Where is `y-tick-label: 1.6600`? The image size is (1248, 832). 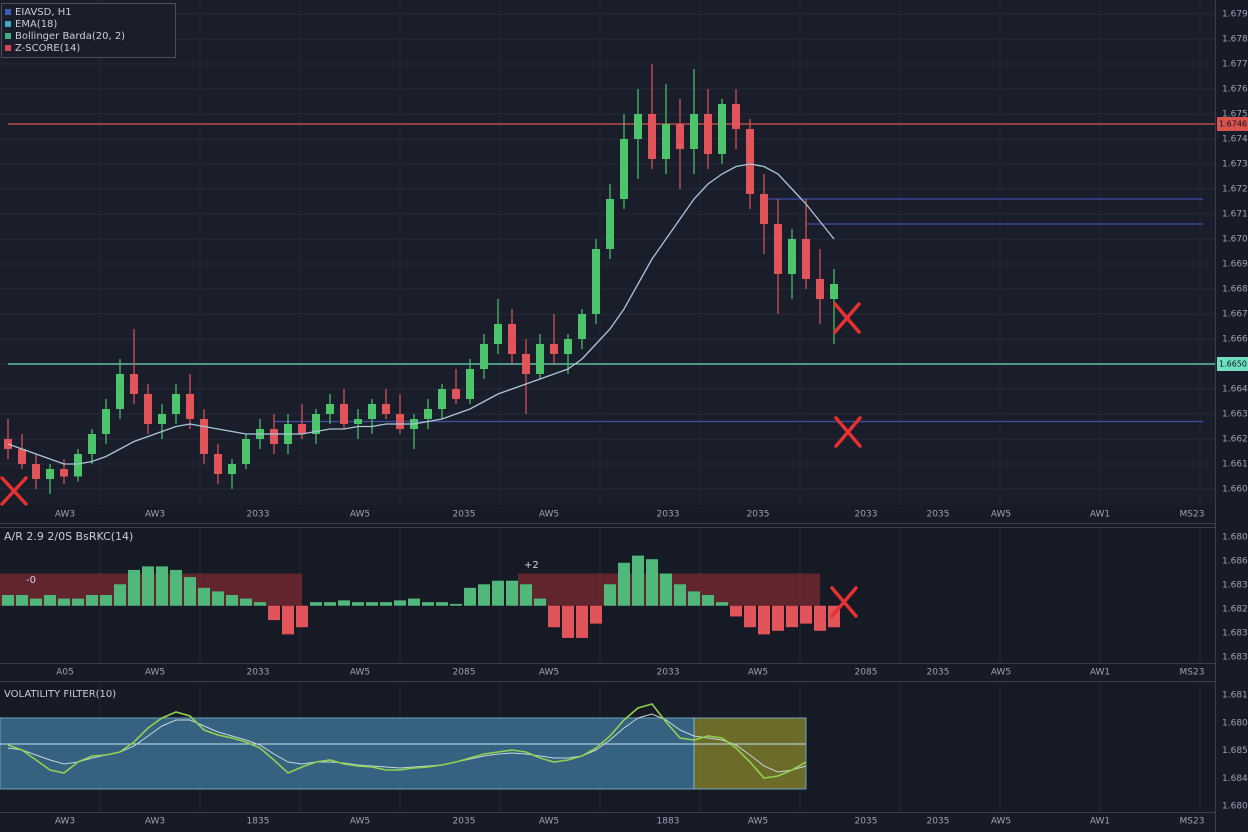
y-tick-label: 1.6600 is located at coordinates (1235, 490).